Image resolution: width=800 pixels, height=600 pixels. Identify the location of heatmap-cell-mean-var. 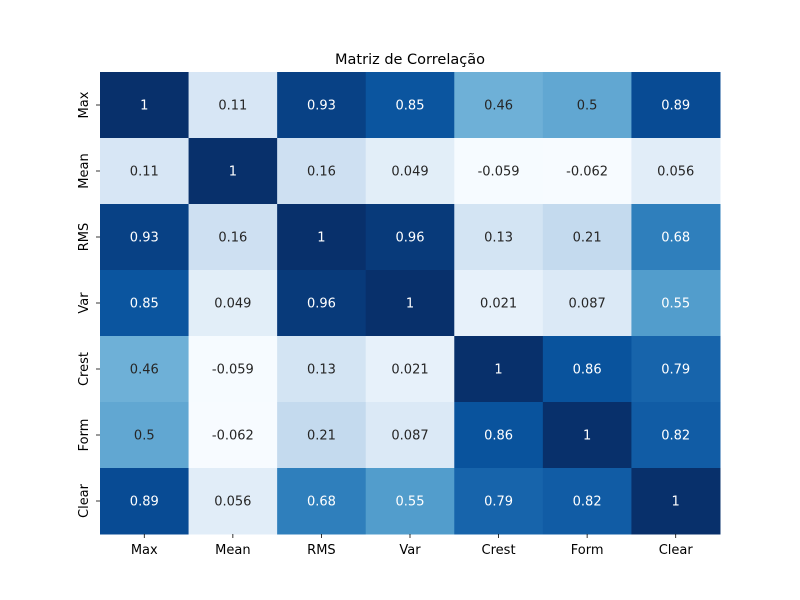
(410, 171).